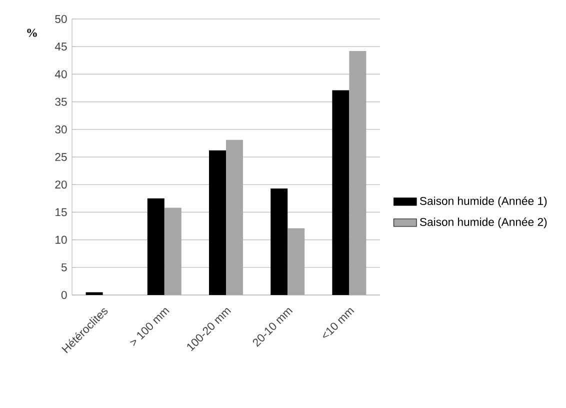 This screenshot has width=566, height=408. What do you see at coordinates (150, 327) in the screenshot?
I see `x-tick-label: > 100 mm` at bounding box center [150, 327].